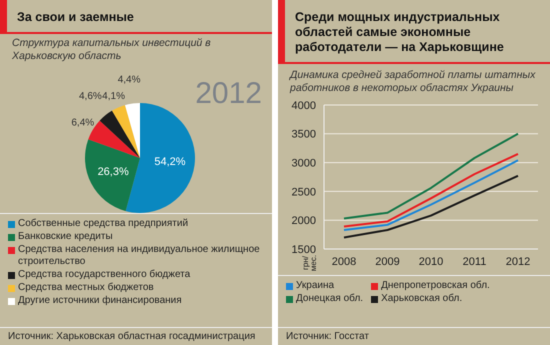 The width and height of the screenshot is (550, 345). What do you see at coordinates (82, 123) in the screenshot?
I see `data-label: 6,4%` at bounding box center [82, 123].